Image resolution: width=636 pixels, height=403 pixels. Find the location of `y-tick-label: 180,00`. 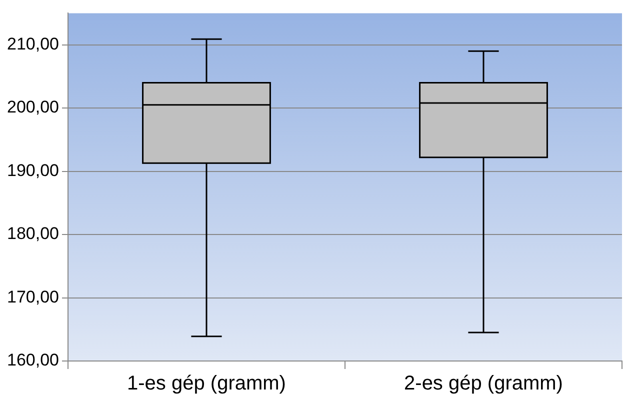

y-tick-label: 180,00 is located at coordinates (32, 234).